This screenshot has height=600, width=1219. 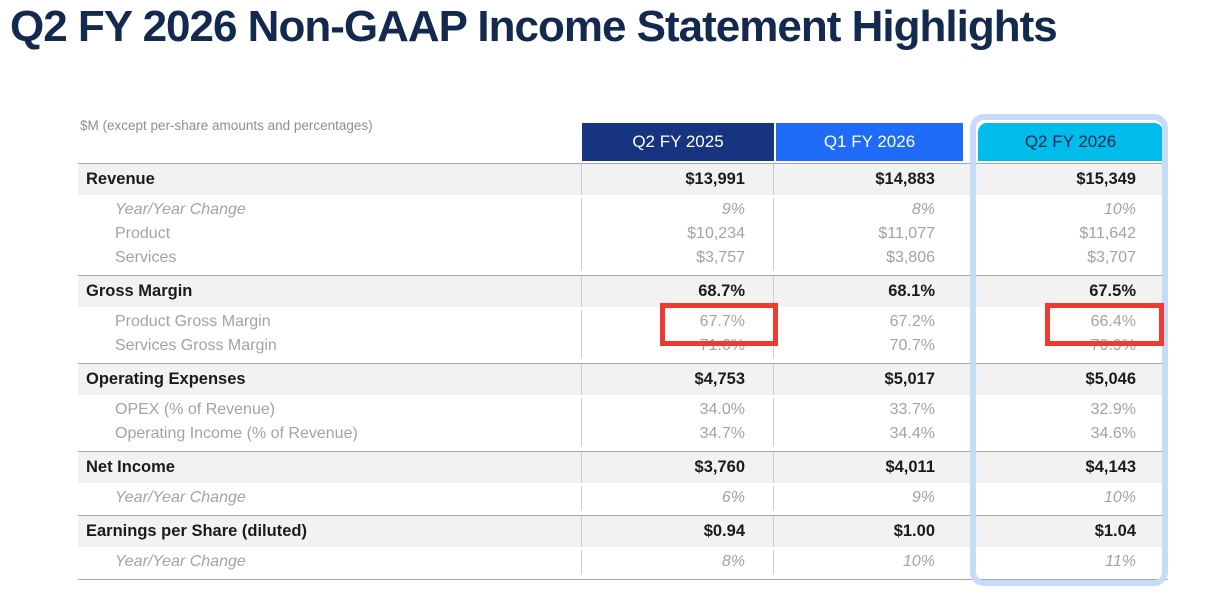 What do you see at coordinates (678, 531) in the screenshot?
I see `cell-q2-fy-2025: $0.94` at bounding box center [678, 531].